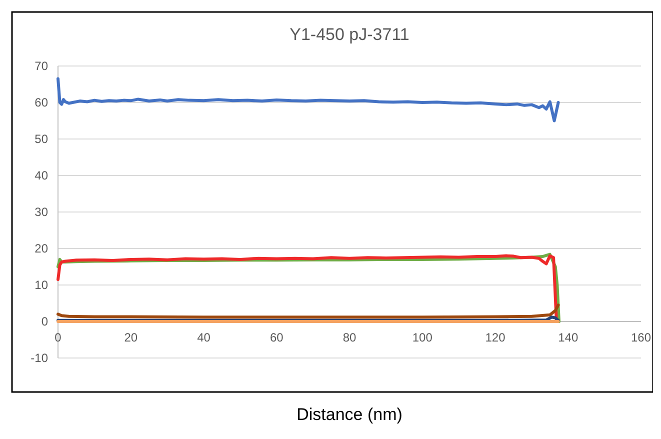 The width and height of the screenshot is (661, 439). Describe the element at coordinates (495, 337) in the screenshot. I see `x-tick-label: 120` at that location.